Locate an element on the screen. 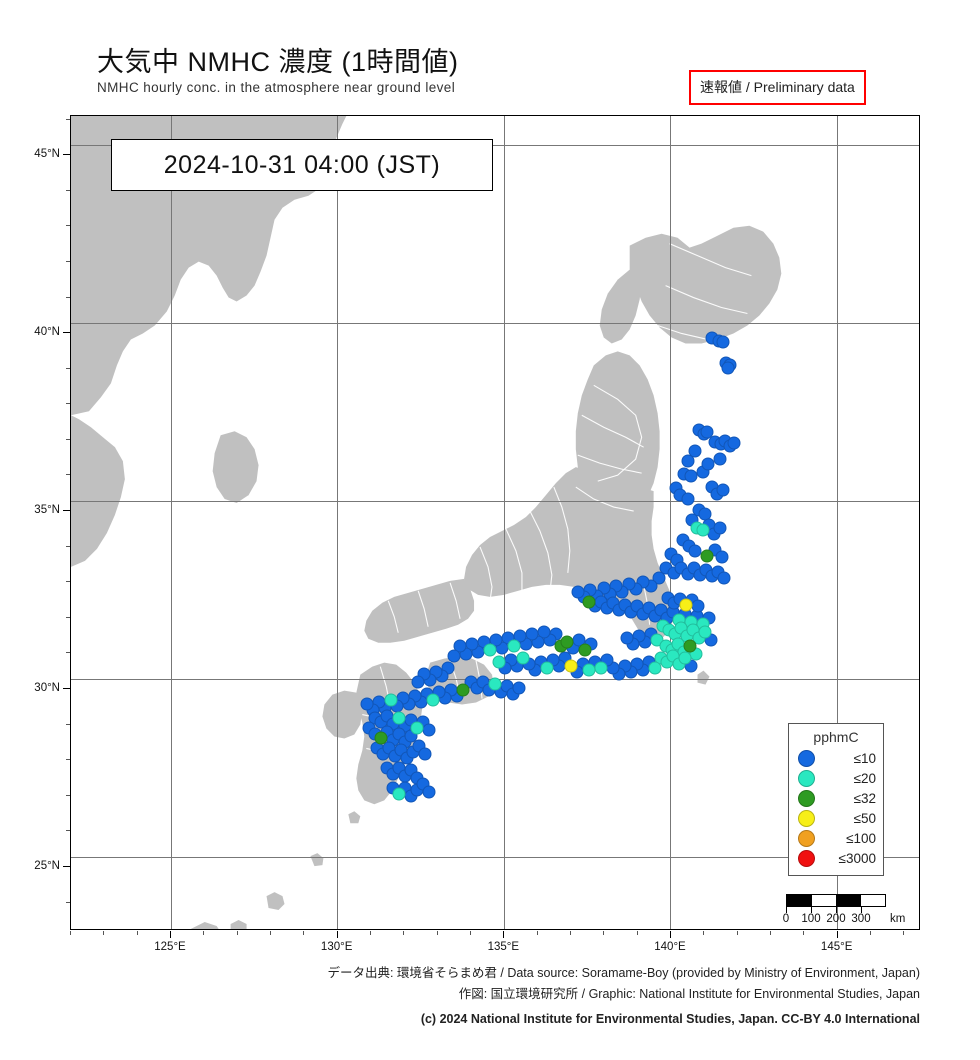 This screenshot has height=1060, width=980. legend-item-5: ≤3000 is located at coordinates (836, 858).